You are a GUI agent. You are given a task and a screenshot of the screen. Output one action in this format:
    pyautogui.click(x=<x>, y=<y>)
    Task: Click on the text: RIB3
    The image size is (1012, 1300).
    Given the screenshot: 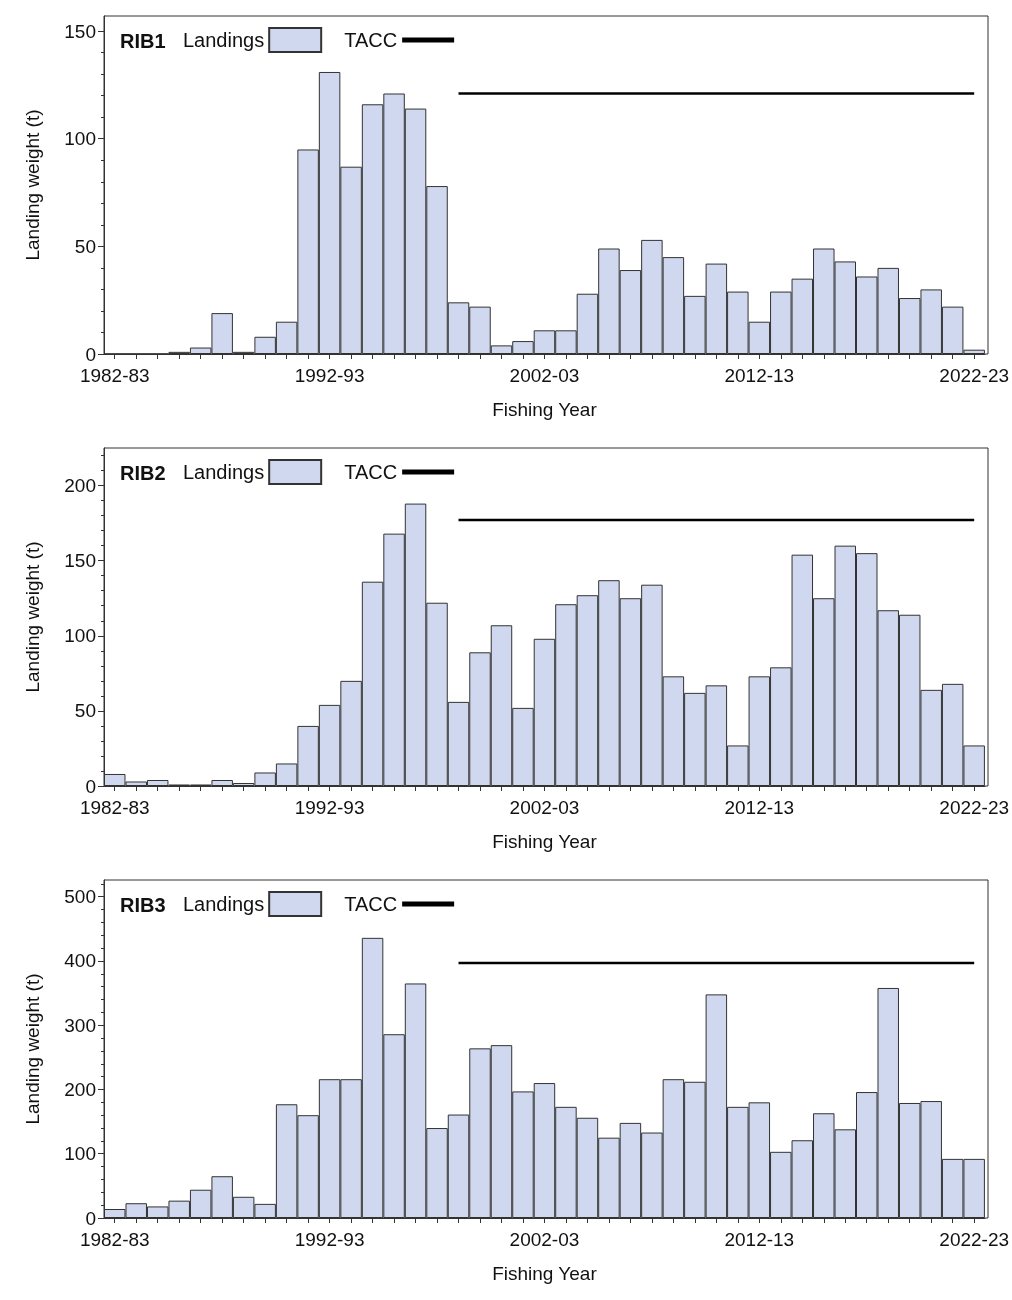 What is the action you would take?
    pyautogui.click(x=143, y=905)
    